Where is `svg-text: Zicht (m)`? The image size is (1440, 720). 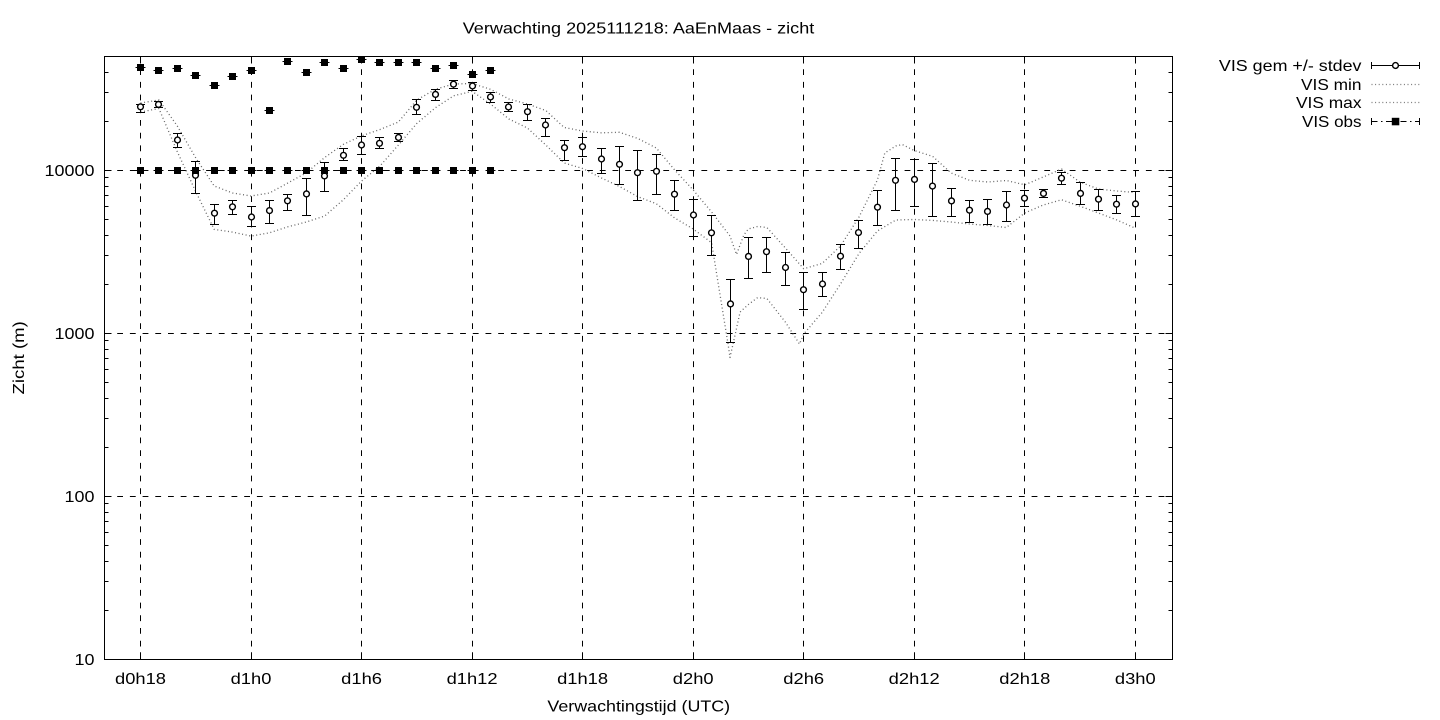 svg-text: Zicht (m) is located at coordinates (19, 357).